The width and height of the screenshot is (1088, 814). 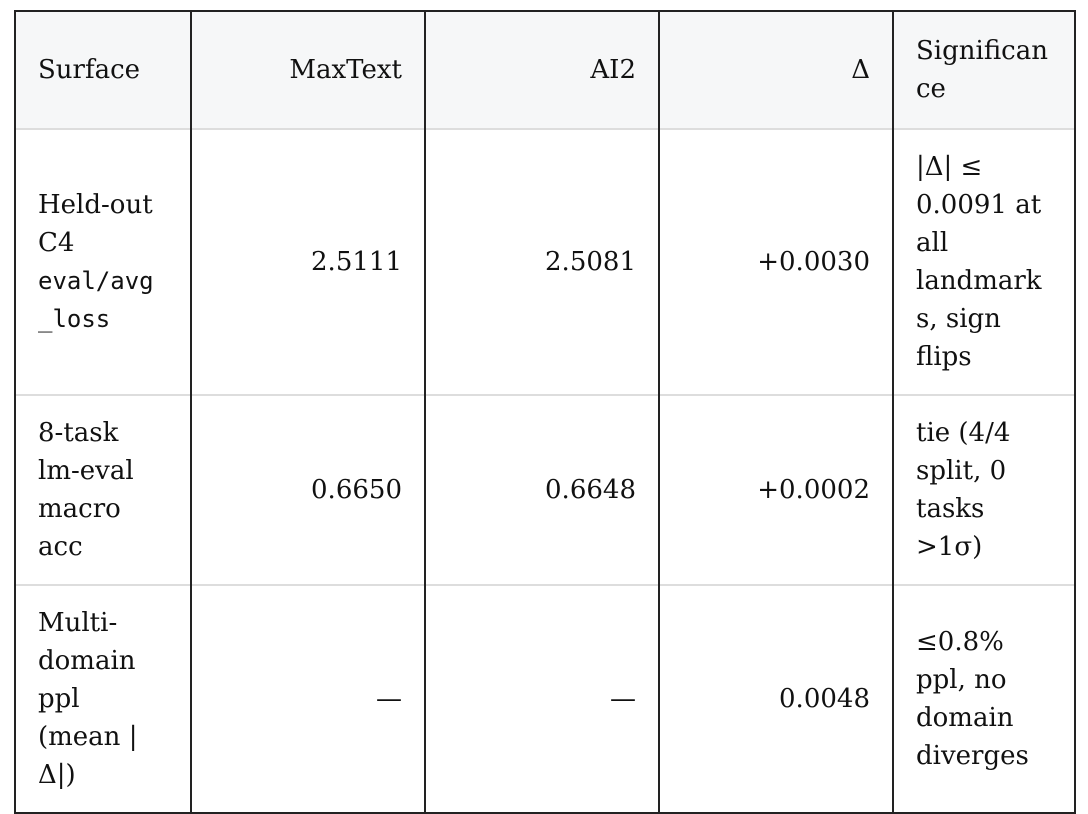 I want to click on header-cell: Δ, so click(x=776, y=70).